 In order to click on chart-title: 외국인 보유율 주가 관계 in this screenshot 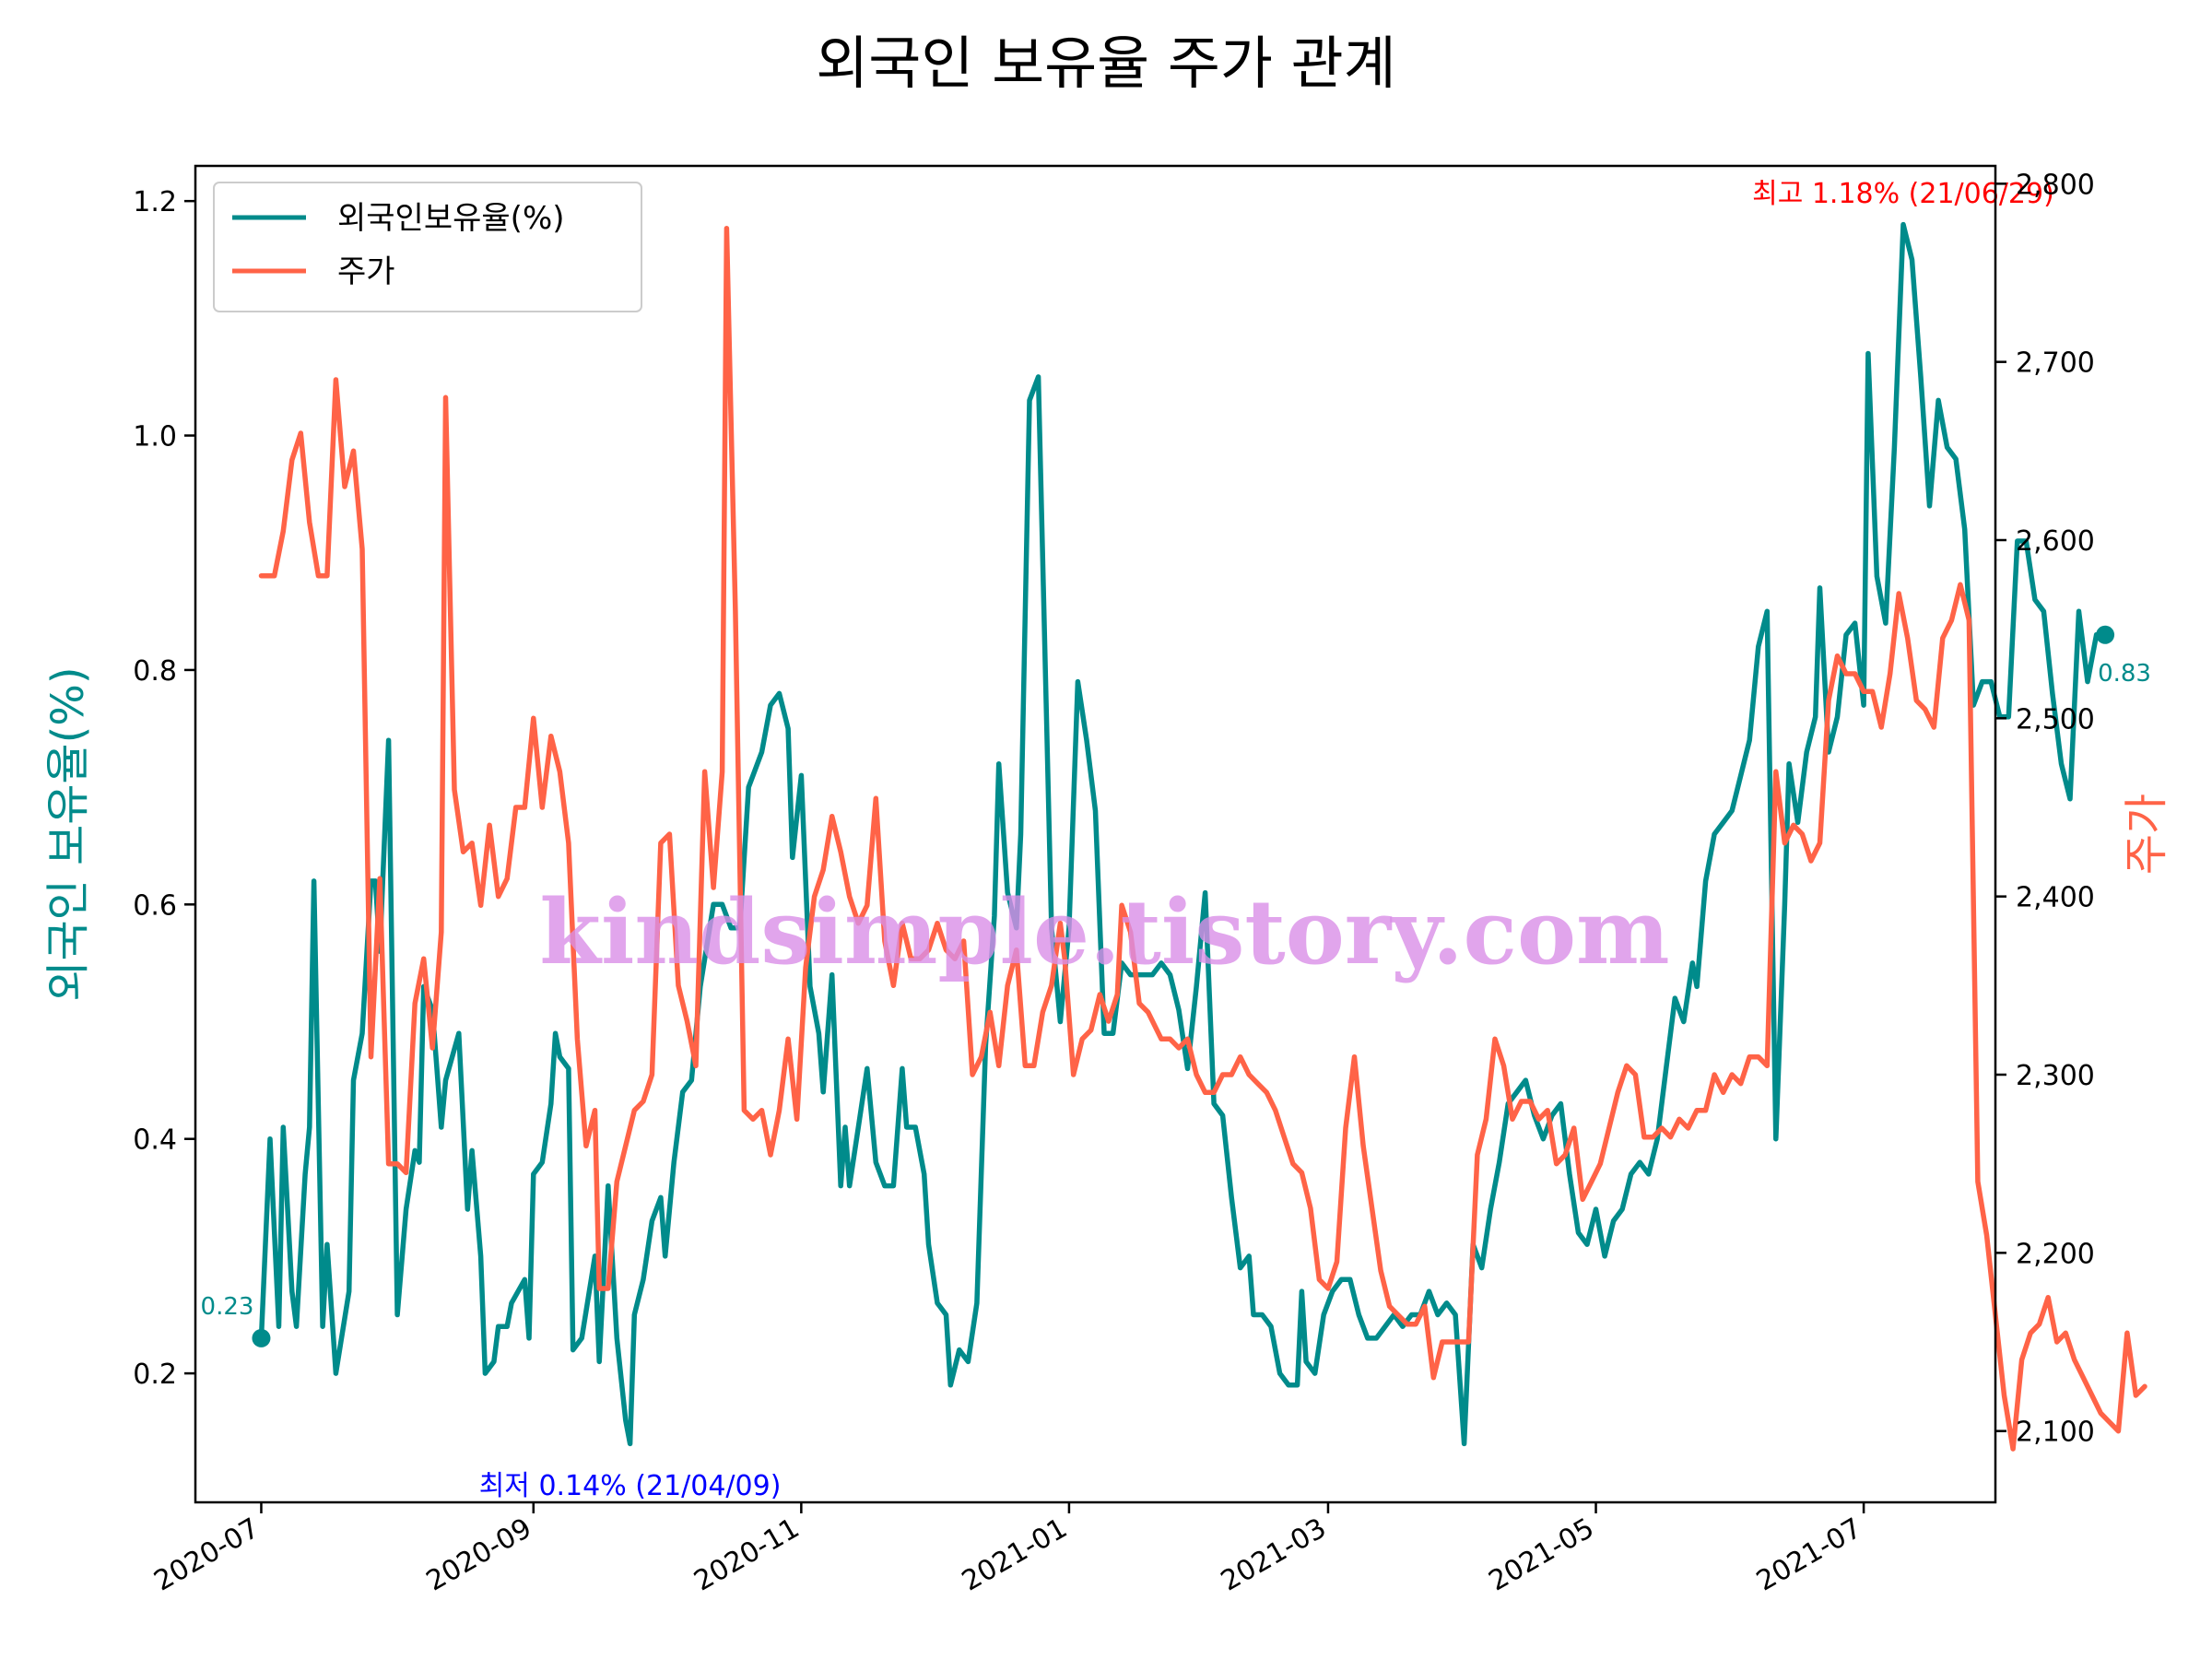, I will do `click(1106, 63)`.